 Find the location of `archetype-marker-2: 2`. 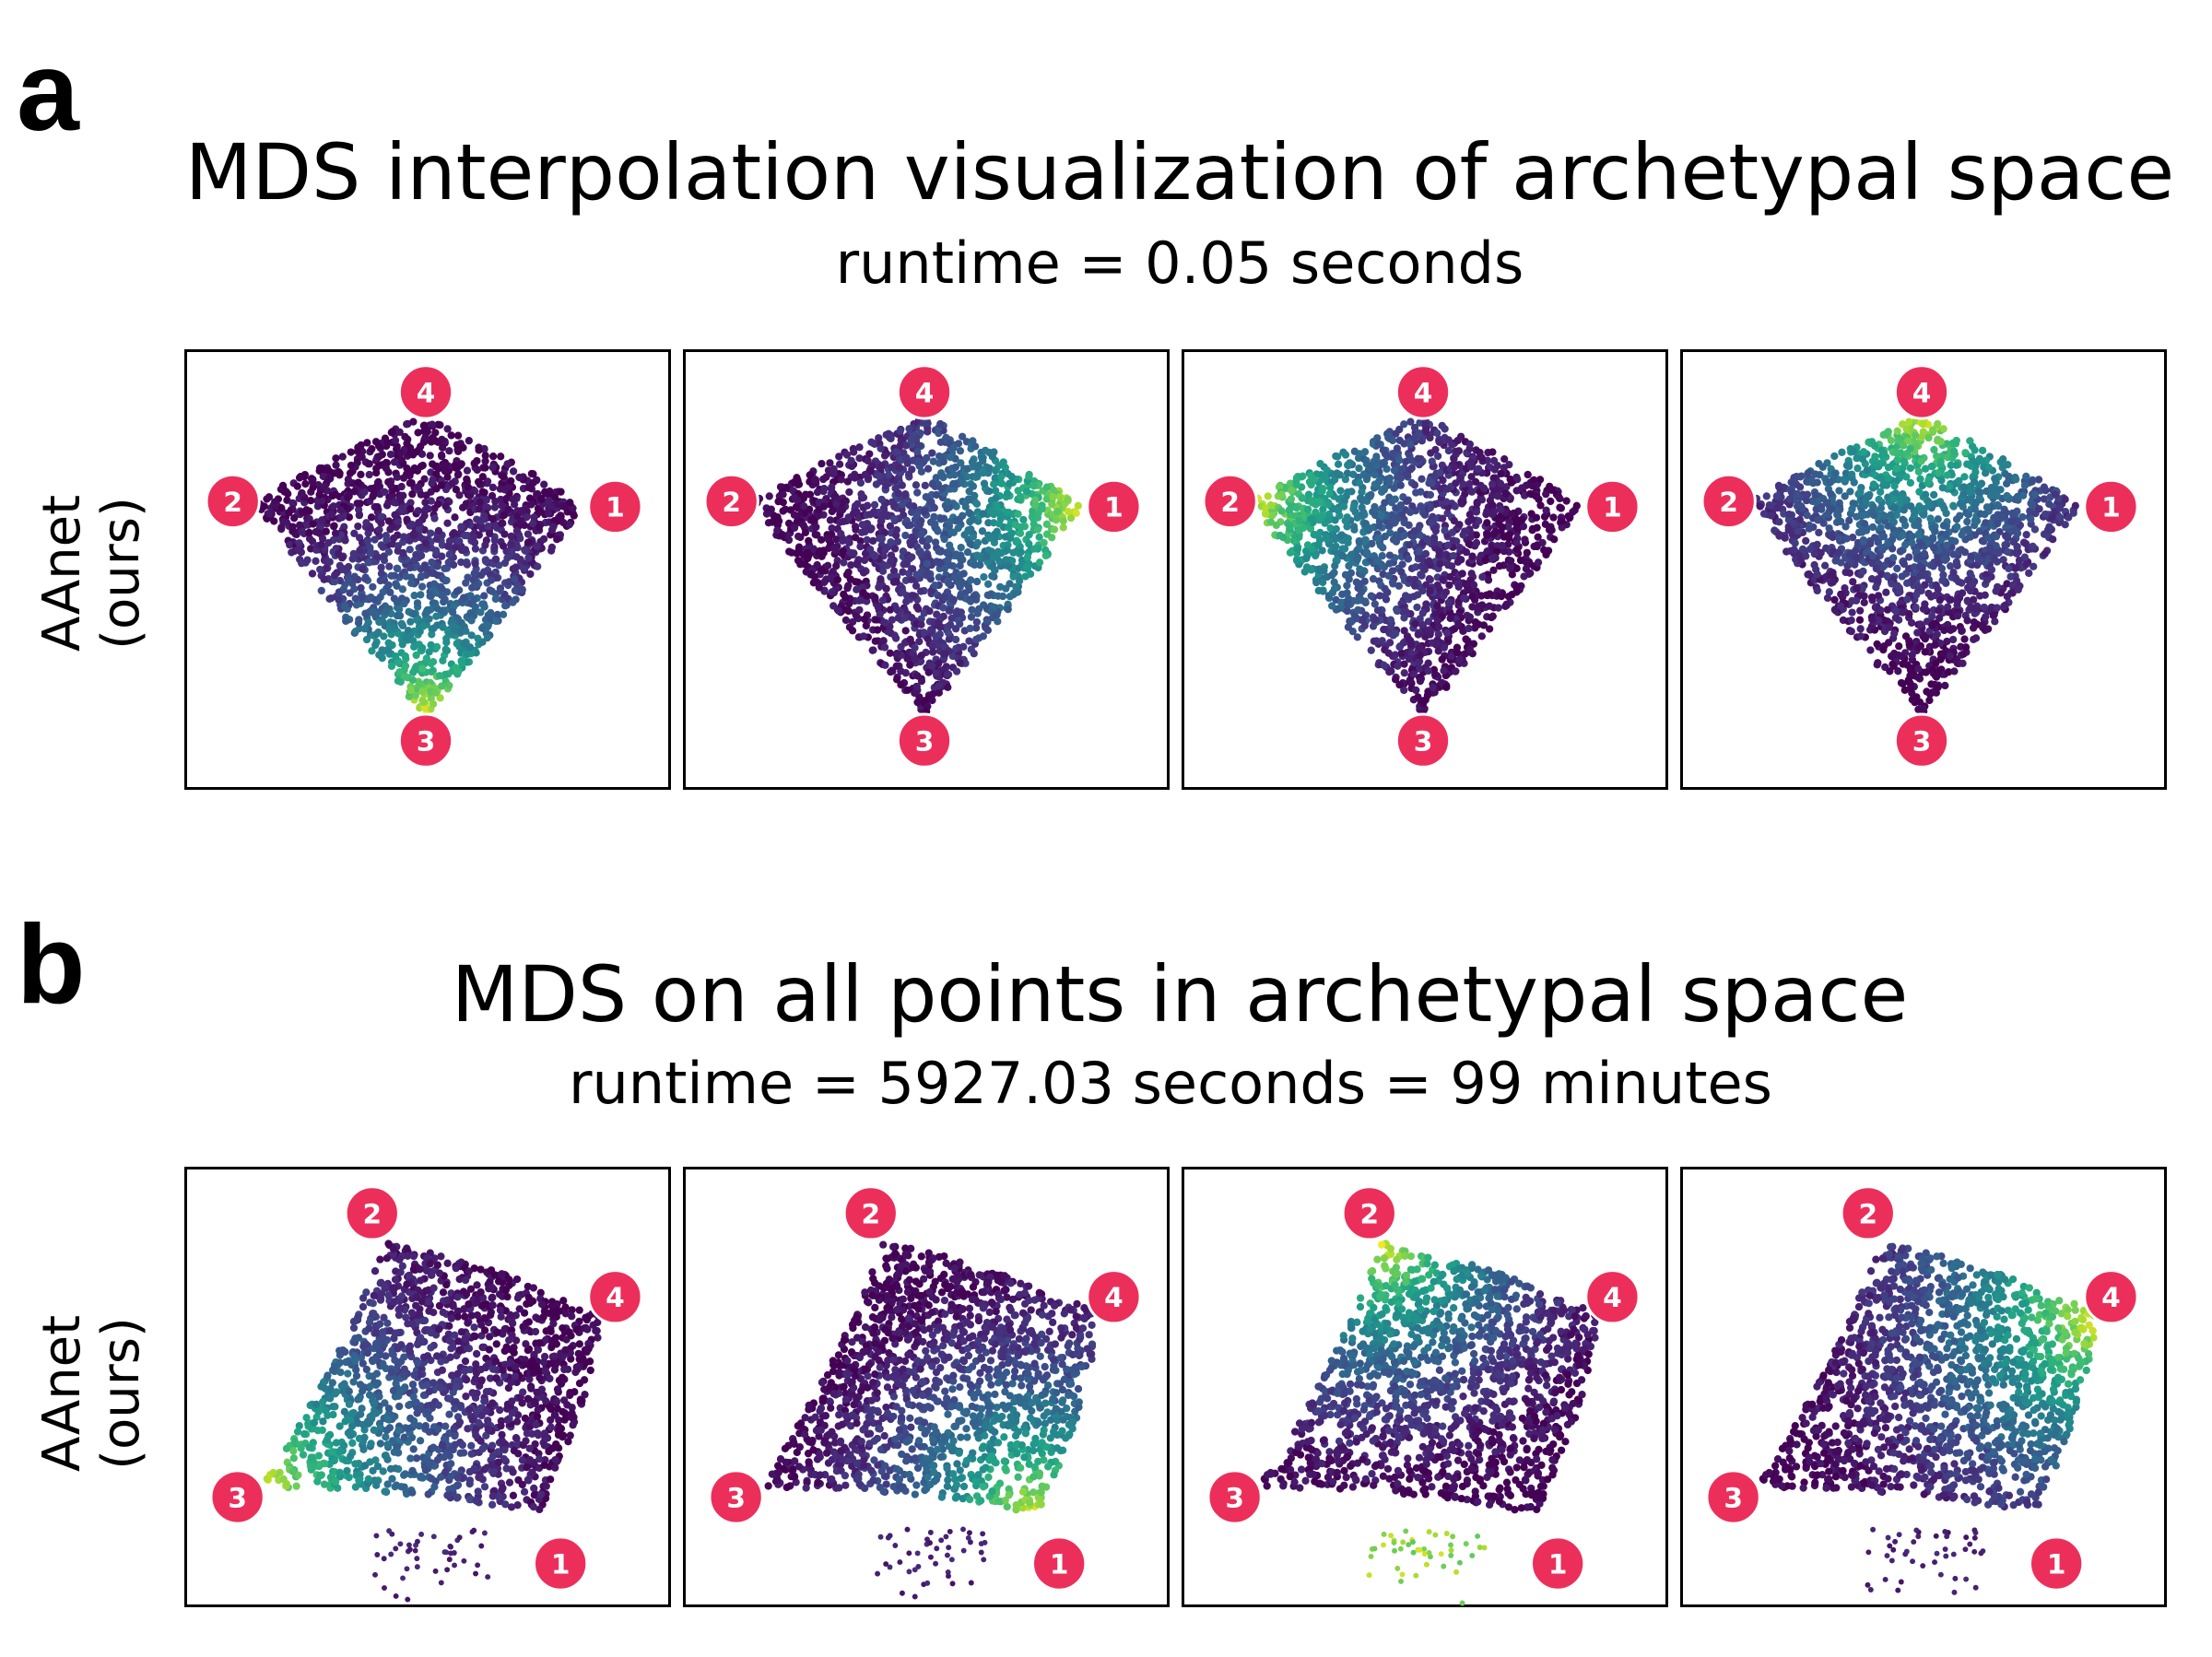

archetype-marker-2: 2 is located at coordinates (1230, 502).